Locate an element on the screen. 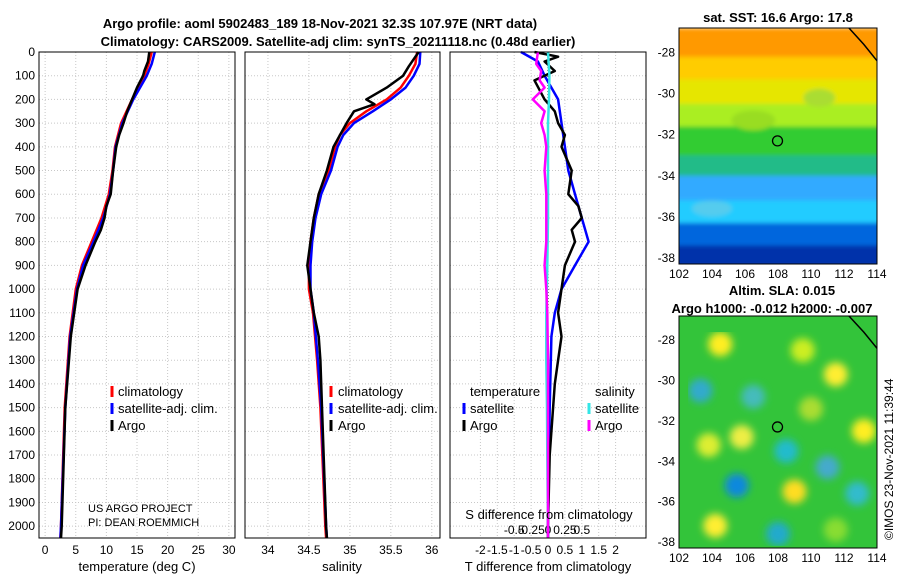 The width and height of the screenshot is (900, 580). legend-t-argo-label: Argo is located at coordinates (483, 425).